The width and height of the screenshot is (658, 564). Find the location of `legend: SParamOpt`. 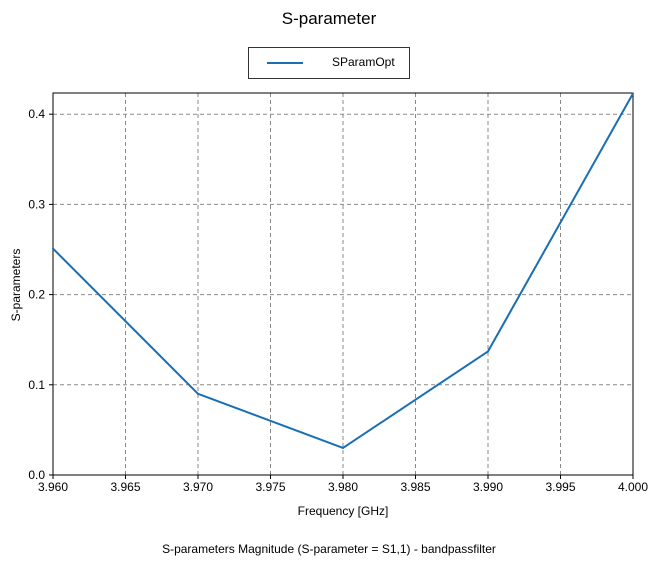

legend: SParamOpt is located at coordinates (329, 63).